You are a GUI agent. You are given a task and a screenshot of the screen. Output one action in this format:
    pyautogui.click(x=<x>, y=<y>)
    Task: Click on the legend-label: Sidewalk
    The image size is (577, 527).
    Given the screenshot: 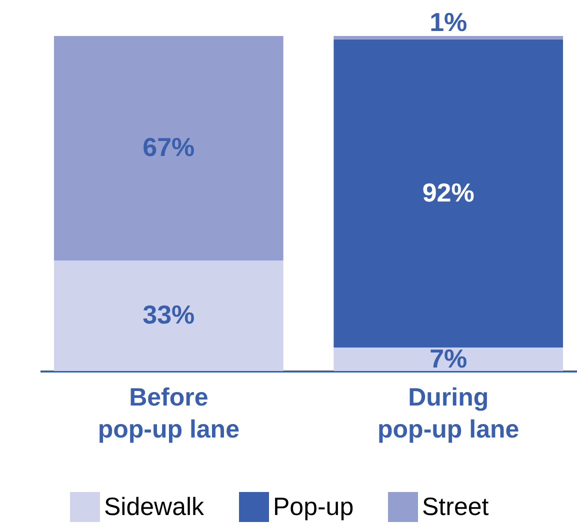 What is the action you would take?
    pyautogui.click(x=154, y=507)
    